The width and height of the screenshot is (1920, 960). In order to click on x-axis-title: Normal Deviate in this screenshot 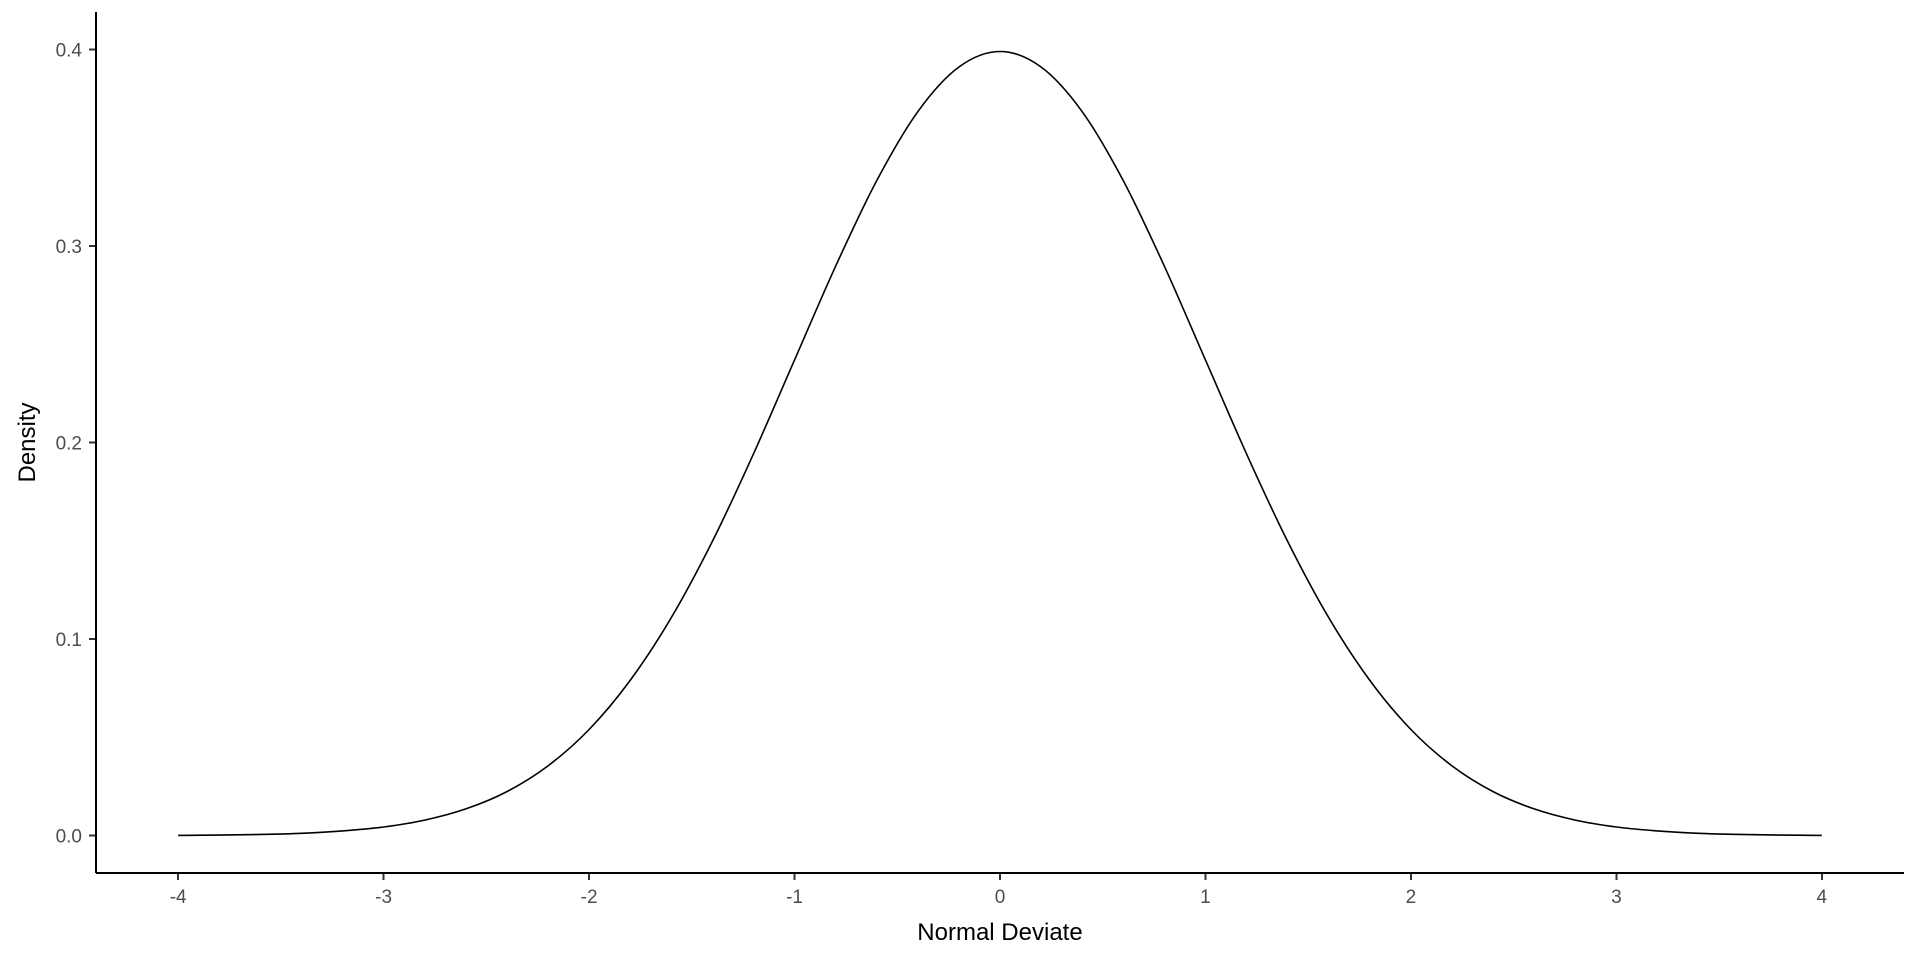, I will do `click(999, 932)`.